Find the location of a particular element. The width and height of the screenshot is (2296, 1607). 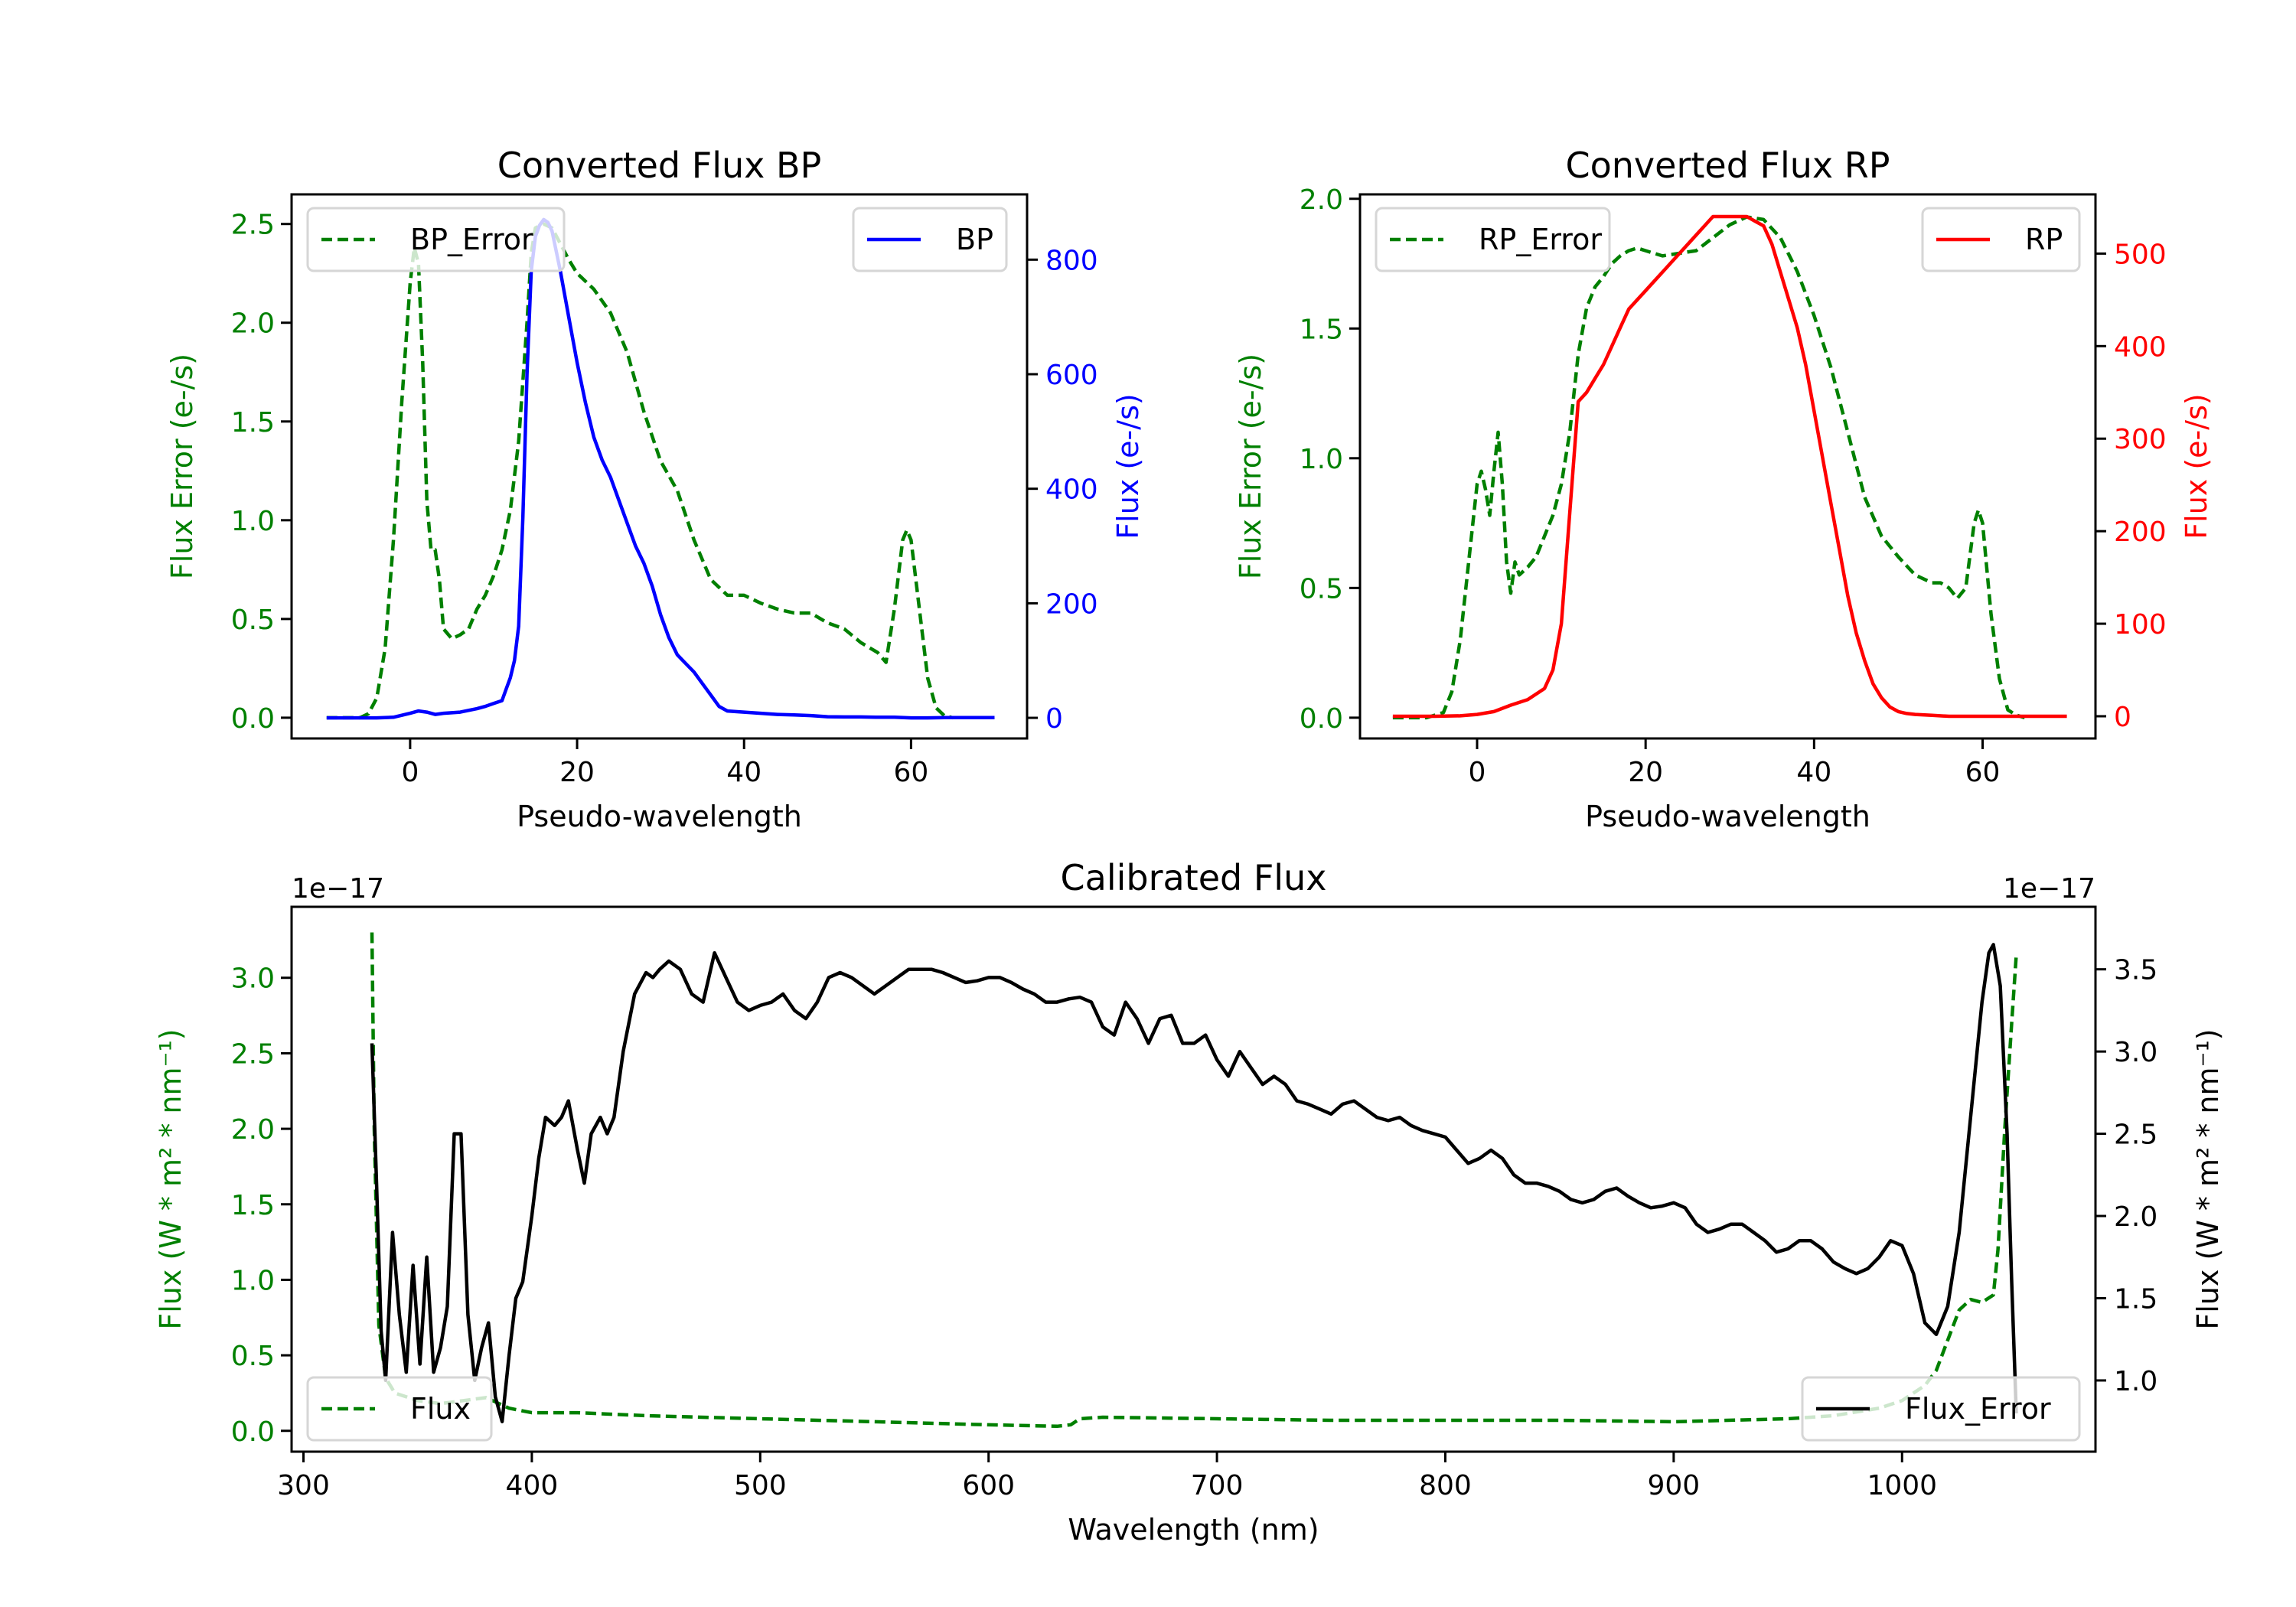

y-right-tick-label: 3.0 is located at coordinates (2135, 1052).